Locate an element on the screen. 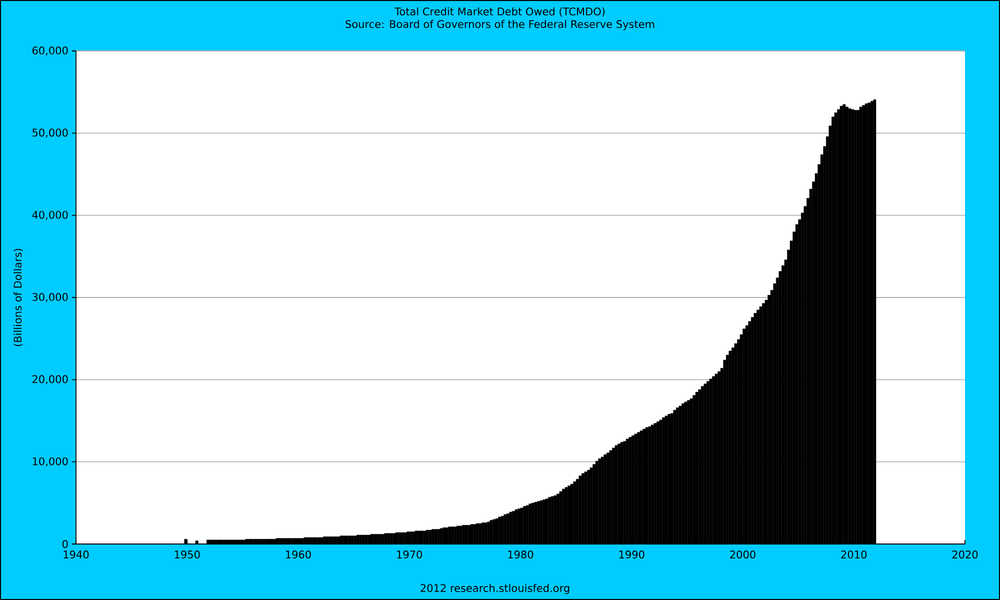 Image resolution: width=1000 pixels, height=600 pixels. x-tick-label: 2020 is located at coordinates (965, 554).